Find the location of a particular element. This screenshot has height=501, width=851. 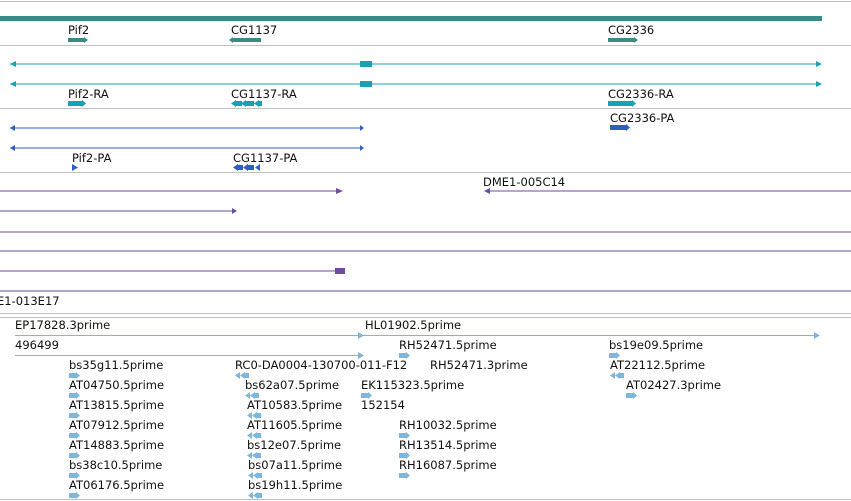

est-label: AT13815.5prime is located at coordinates (116, 405).